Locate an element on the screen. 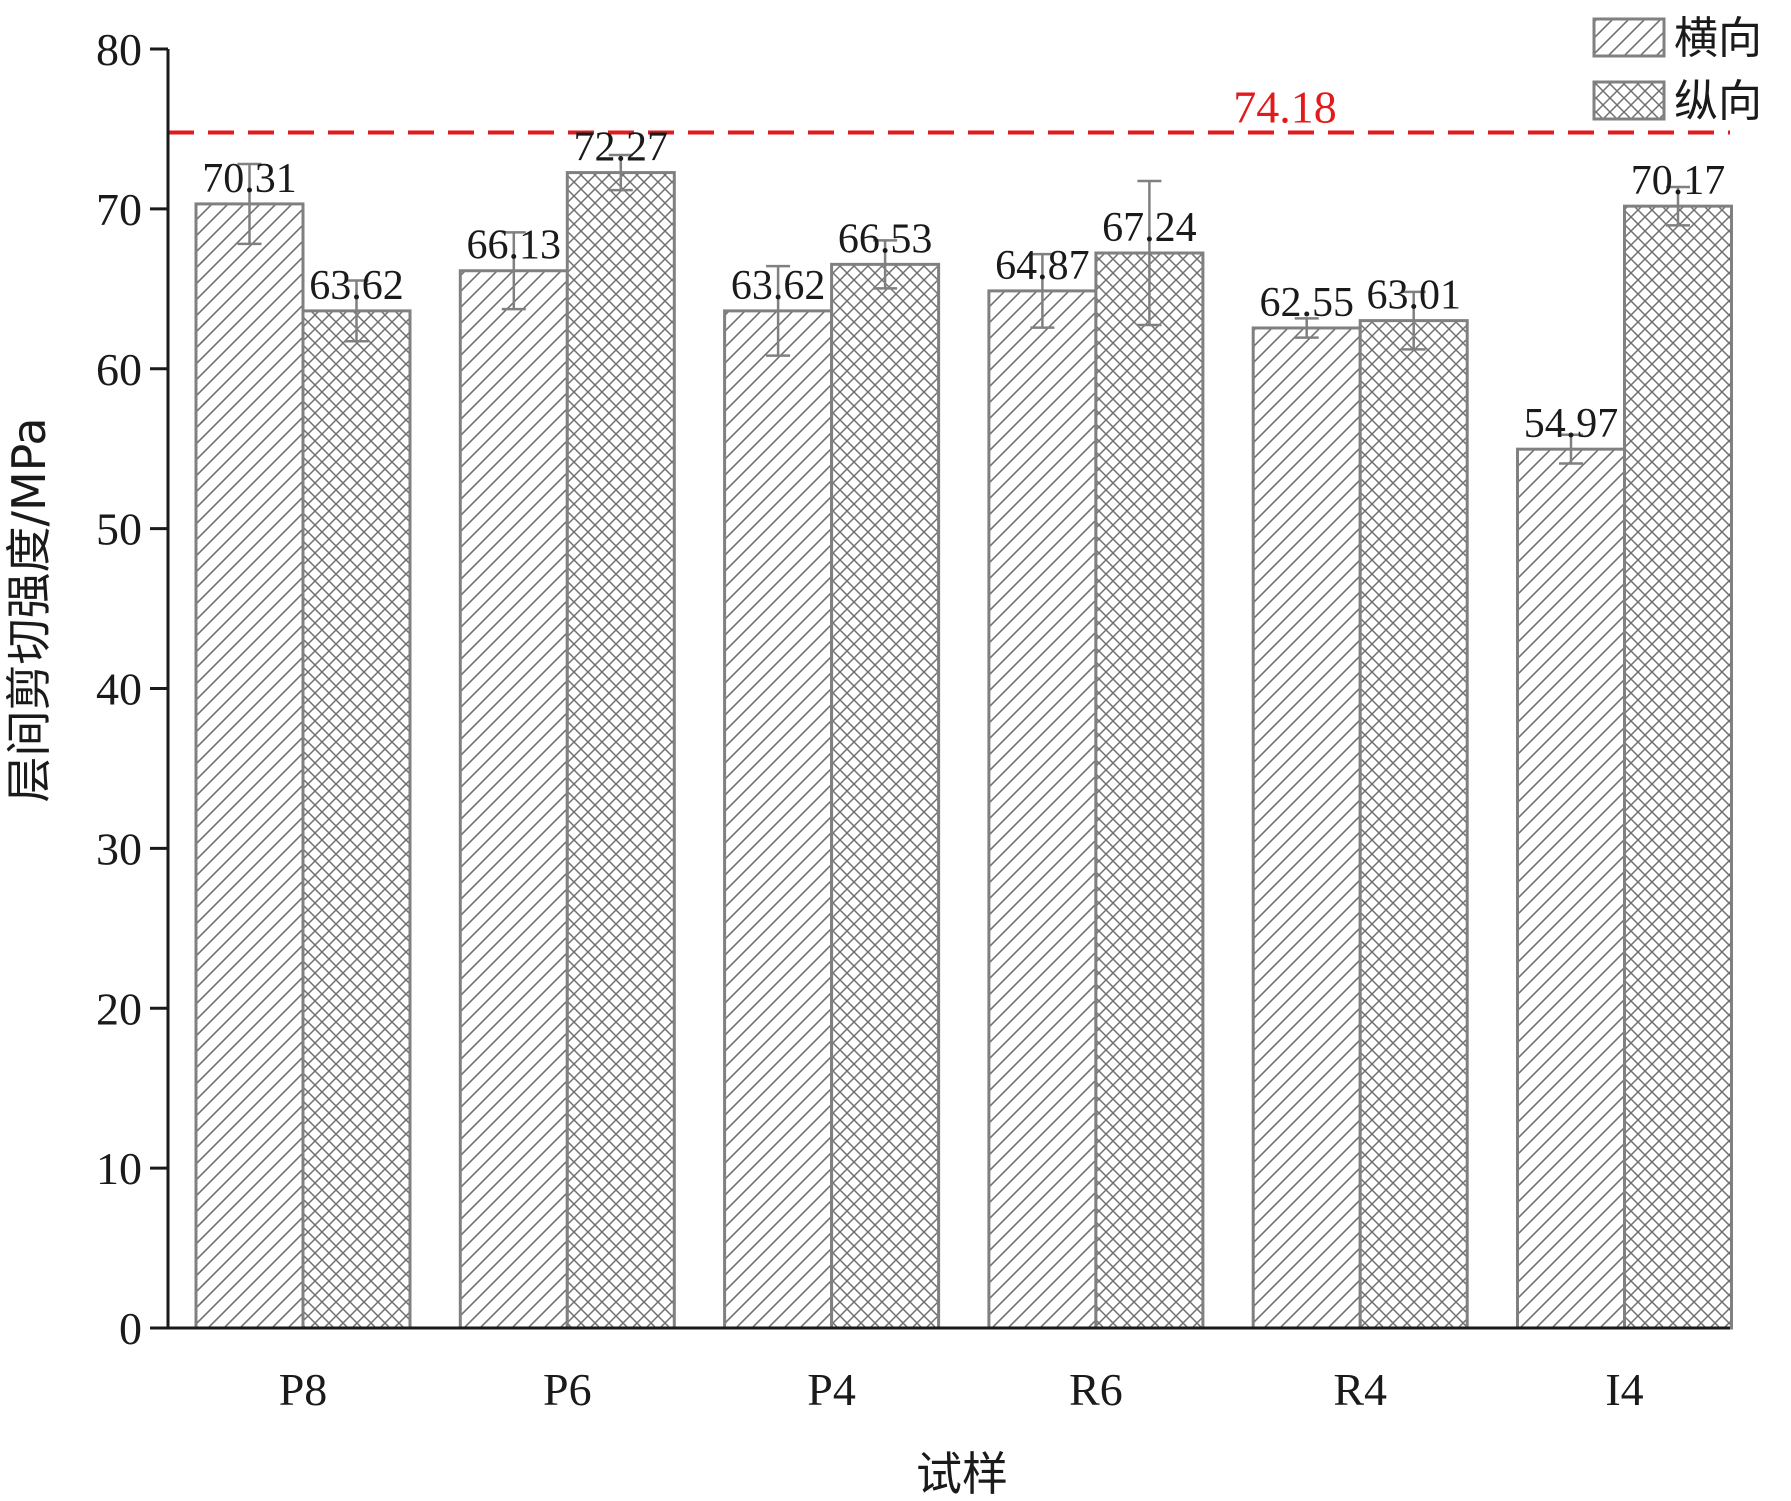 The height and width of the screenshot is (1501, 1791). x-tick-label: R4 is located at coordinates (1360, 1389).